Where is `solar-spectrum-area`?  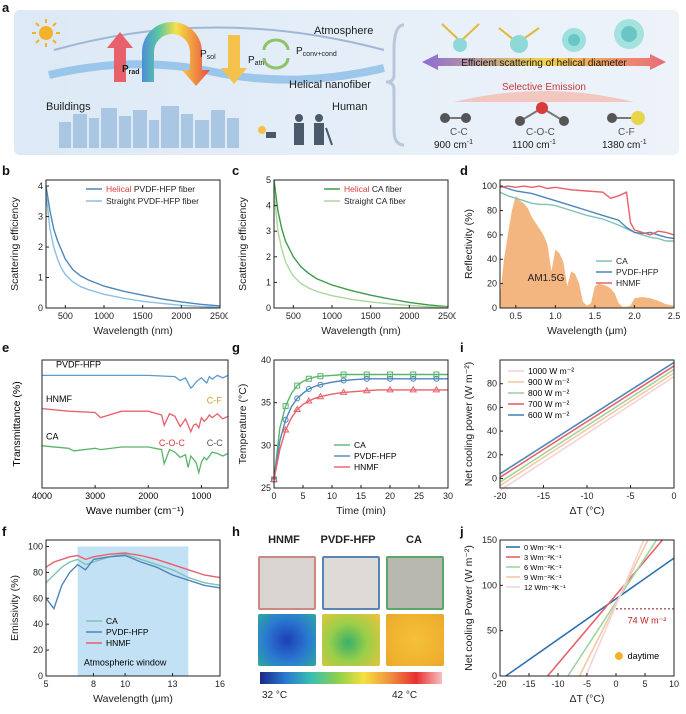 solar-spectrum-area is located at coordinates (587, 251).